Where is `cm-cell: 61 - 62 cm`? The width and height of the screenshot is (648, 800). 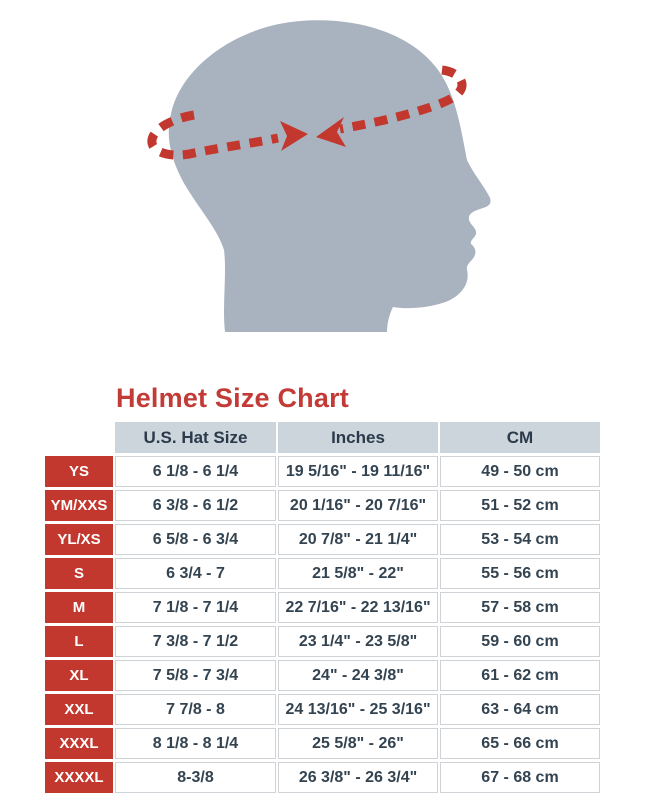
cm-cell: 61 - 62 cm is located at coordinates (520, 675).